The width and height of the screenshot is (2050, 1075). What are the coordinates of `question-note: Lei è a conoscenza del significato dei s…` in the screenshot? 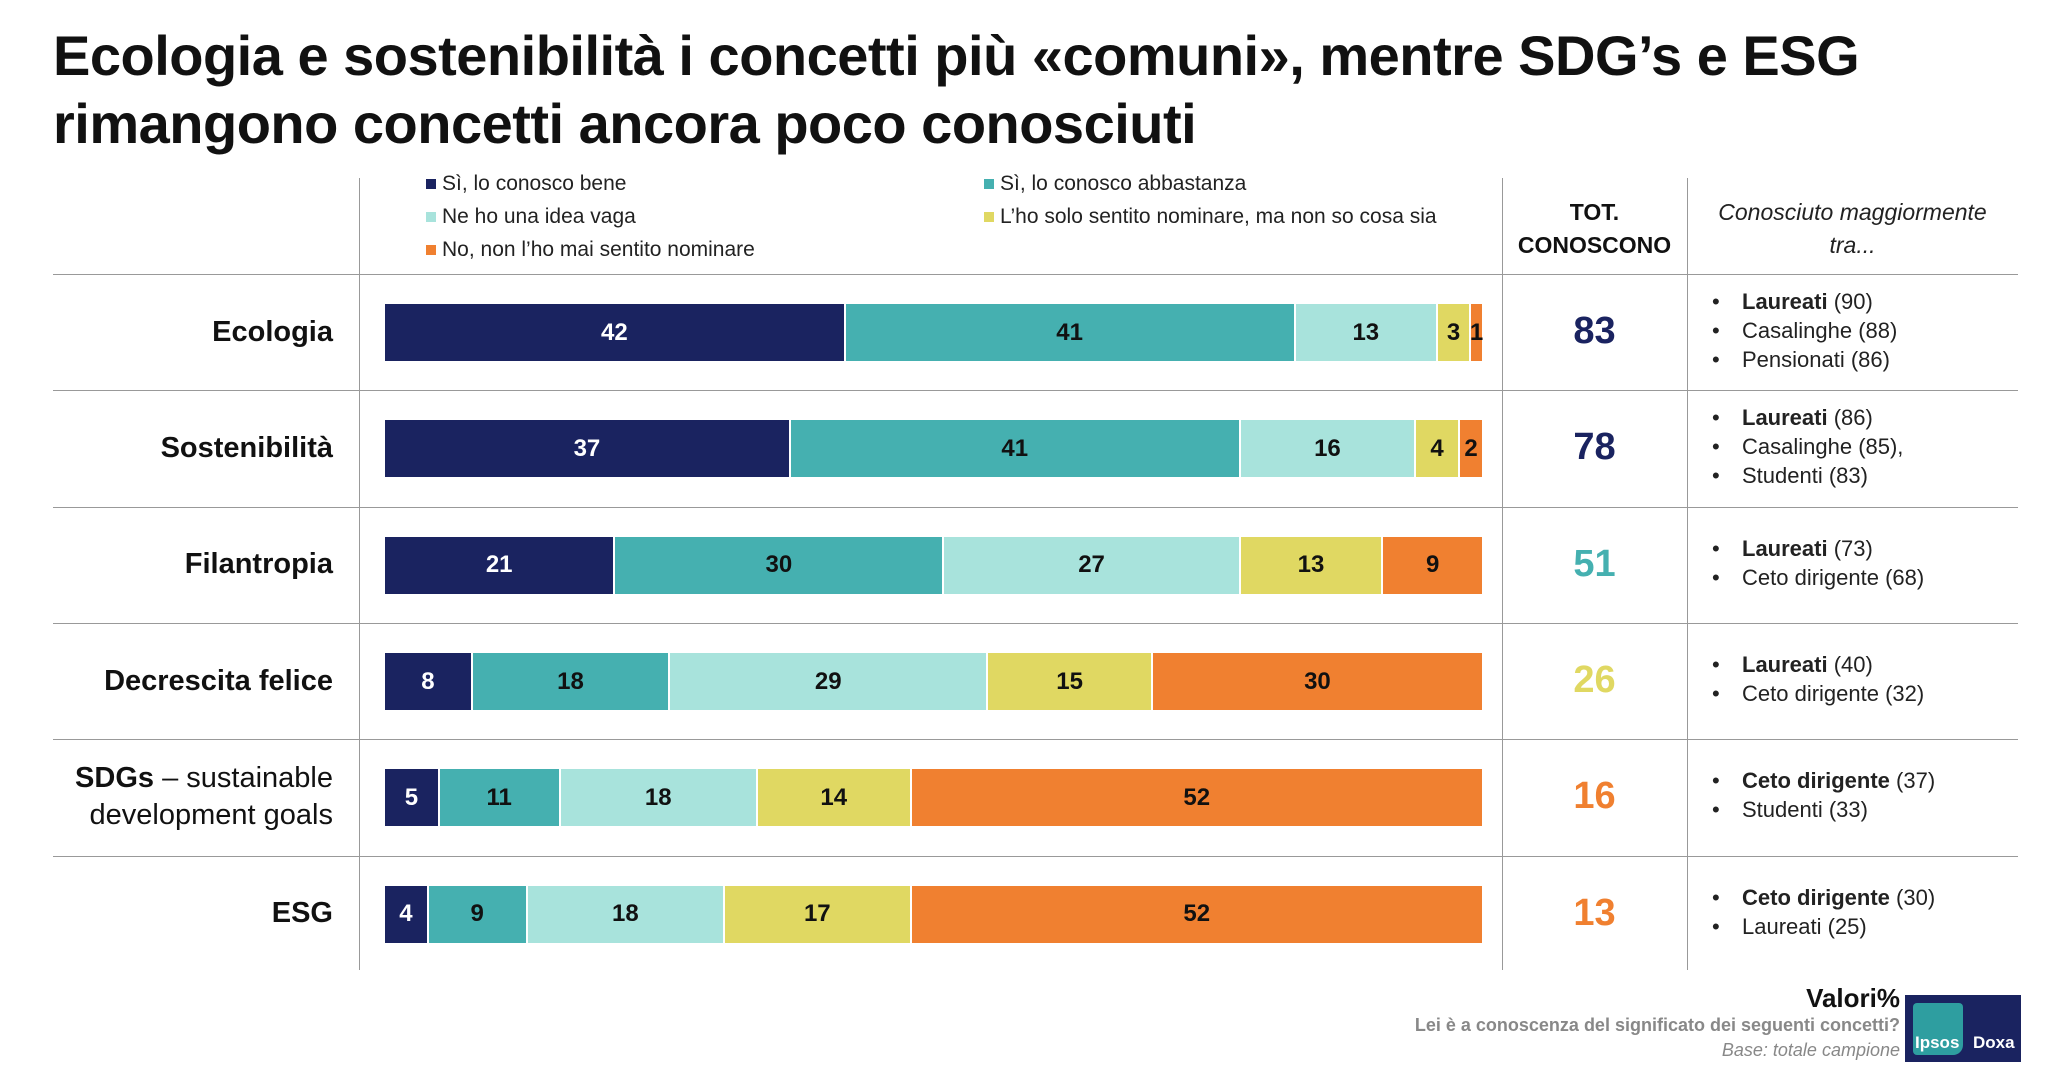 It's located at (1657, 1025).